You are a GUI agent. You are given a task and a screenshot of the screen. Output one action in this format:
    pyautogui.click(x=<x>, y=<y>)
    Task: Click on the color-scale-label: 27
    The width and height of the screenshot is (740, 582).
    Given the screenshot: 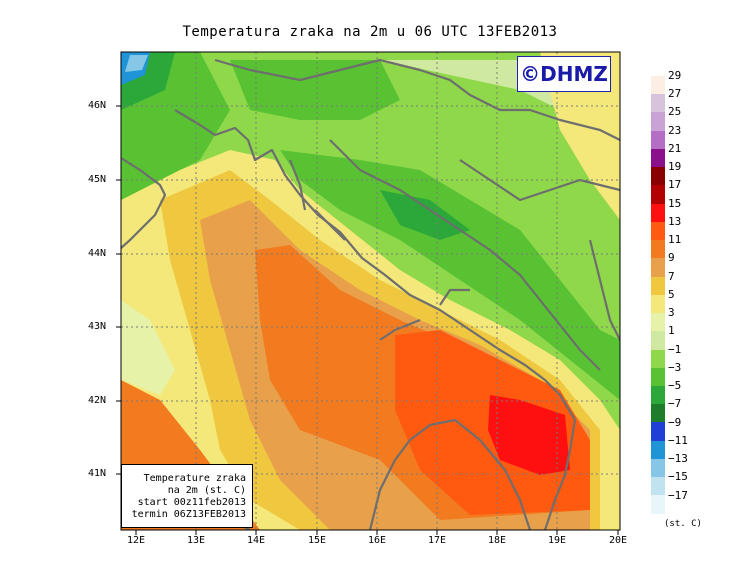 What is the action you would take?
    pyautogui.click(x=675, y=94)
    